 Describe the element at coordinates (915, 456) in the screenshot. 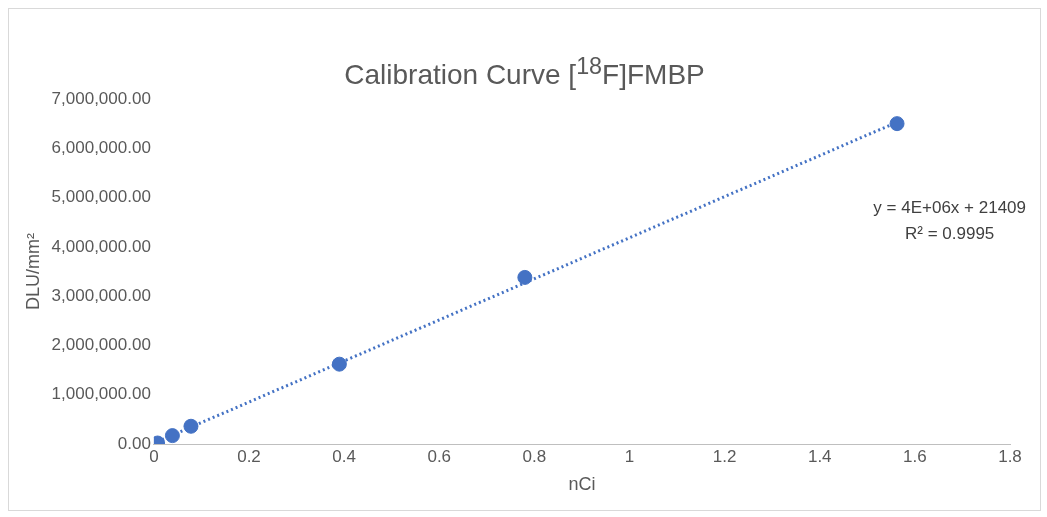

I see `x-tick-label: 1.6` at that location.